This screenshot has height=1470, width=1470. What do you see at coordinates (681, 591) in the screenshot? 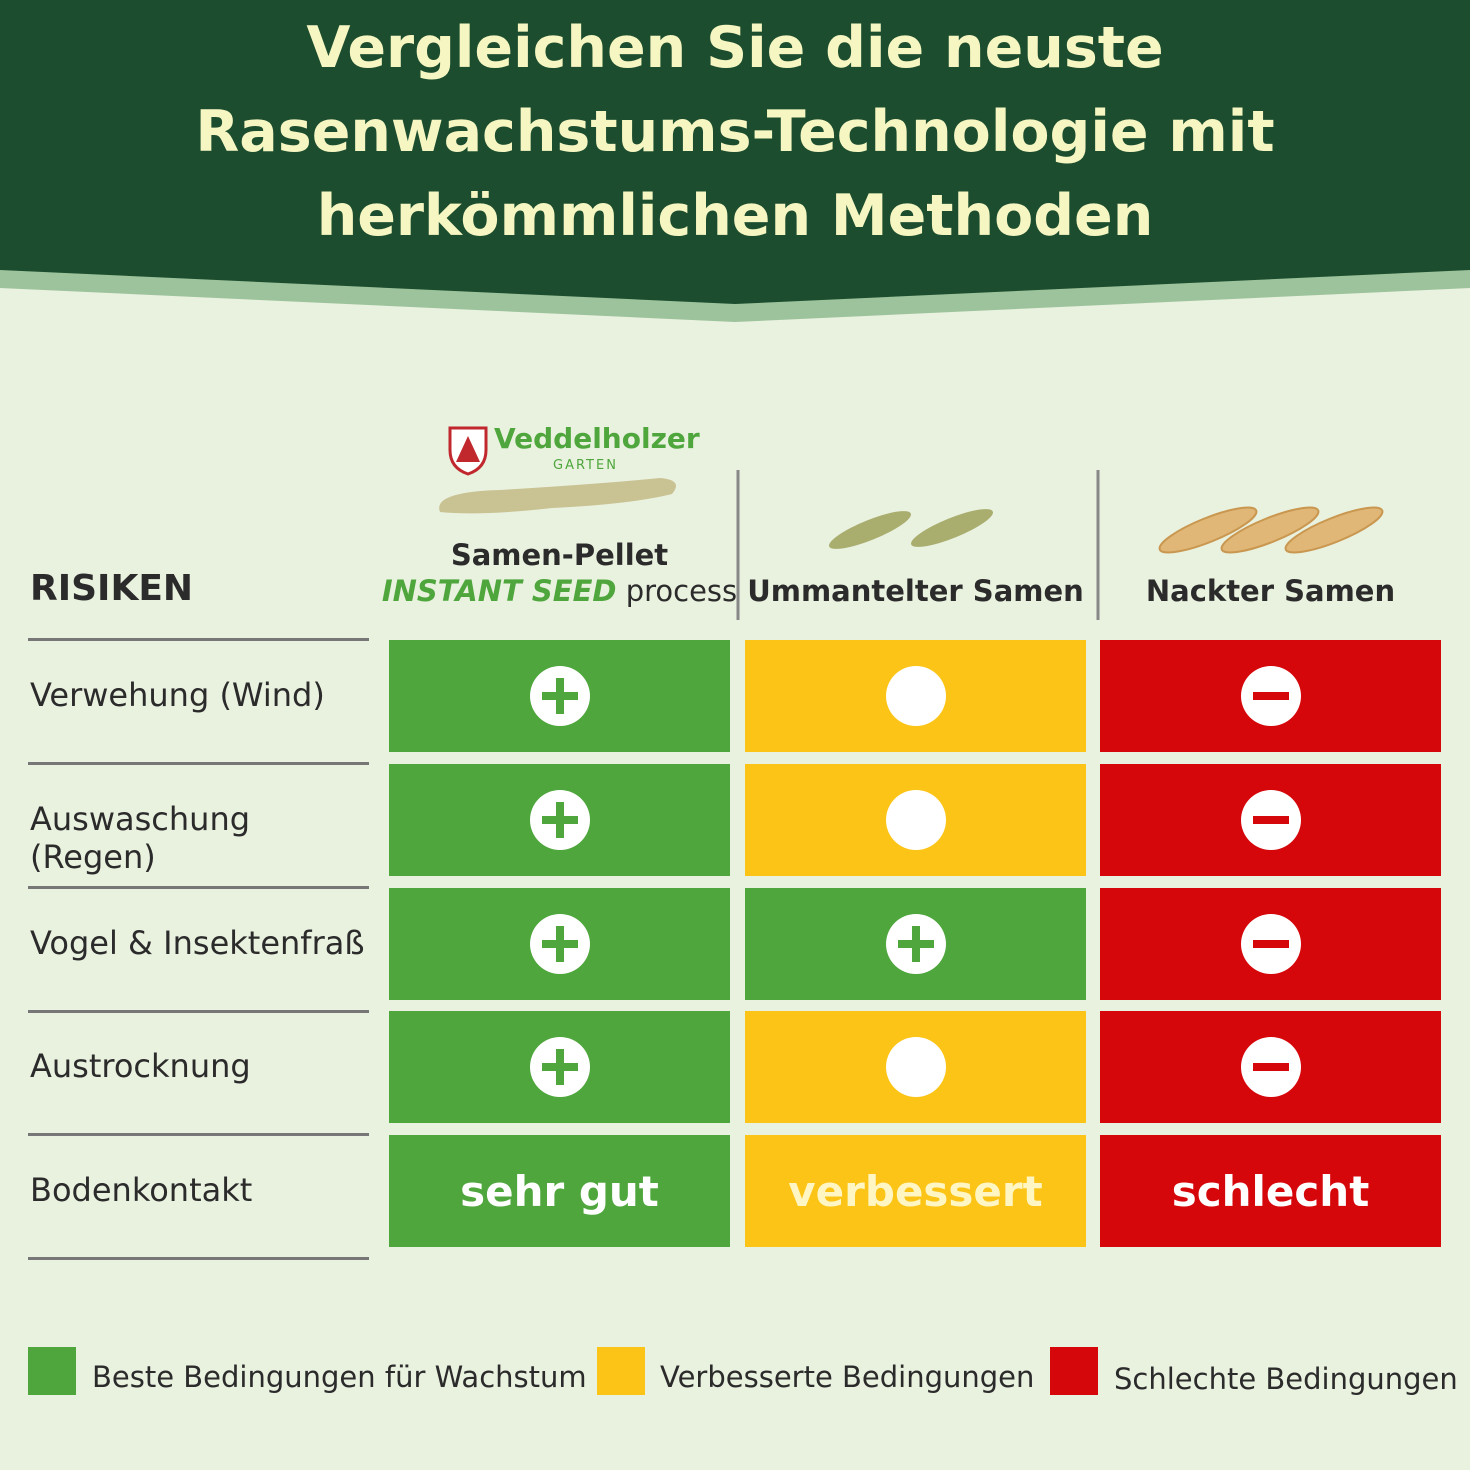
I see `column-suffix: process` at bounding box center [681, 591].